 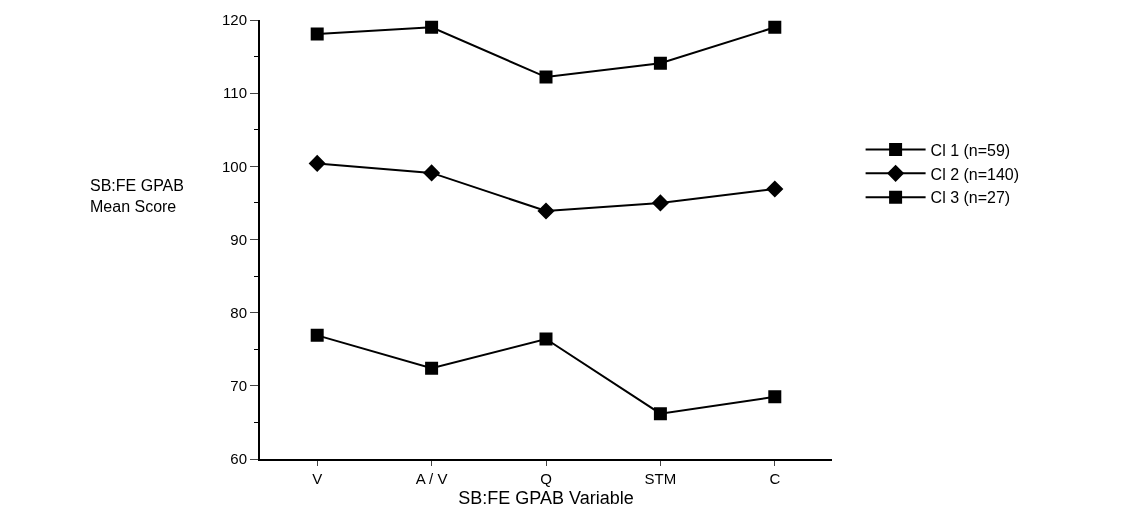 What do you see at coordinates (234, 20) in the screenshot?
I see `y-tick-label: 120` at bounding box center [234, 20].